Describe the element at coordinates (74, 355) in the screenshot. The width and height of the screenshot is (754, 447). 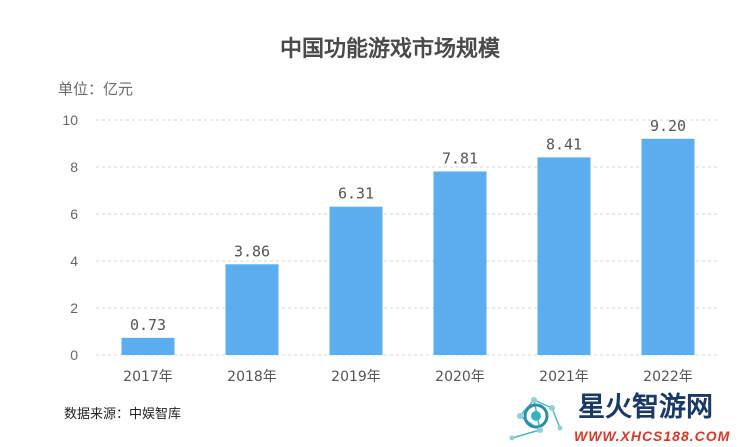
I see `y-tick-label: 0` at that location.